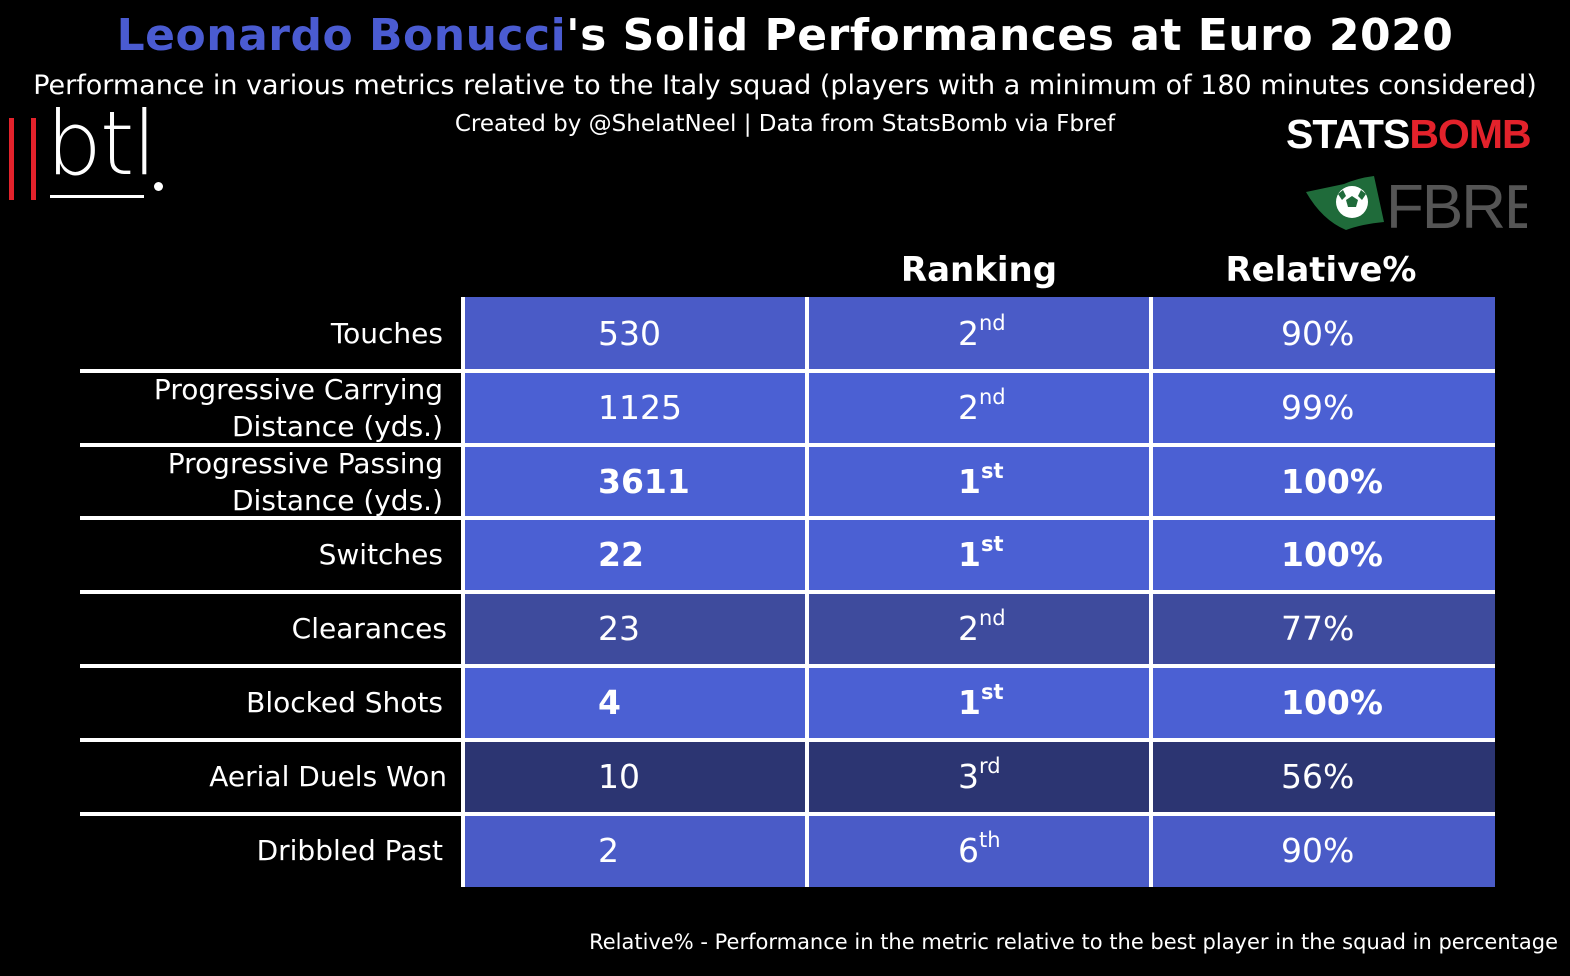 Image resolution: width=1570 pixels, height=976 pixels. I want to click on row-label-line: Progressive Carrying, so click(298, 389).